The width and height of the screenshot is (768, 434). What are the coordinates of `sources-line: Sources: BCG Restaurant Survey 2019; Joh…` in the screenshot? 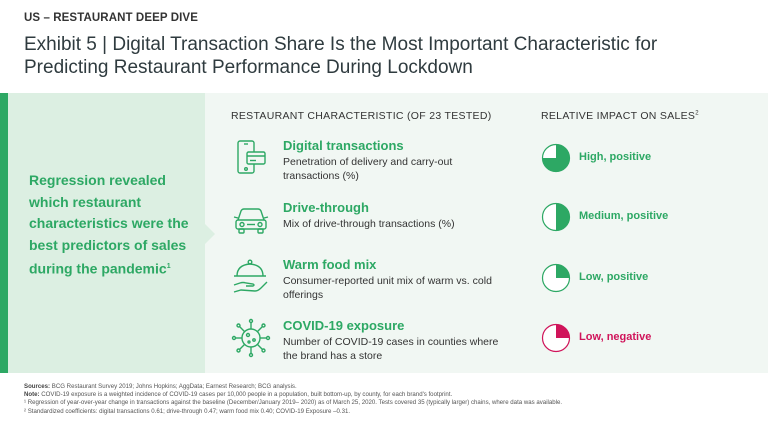 It's located at (394, 387).